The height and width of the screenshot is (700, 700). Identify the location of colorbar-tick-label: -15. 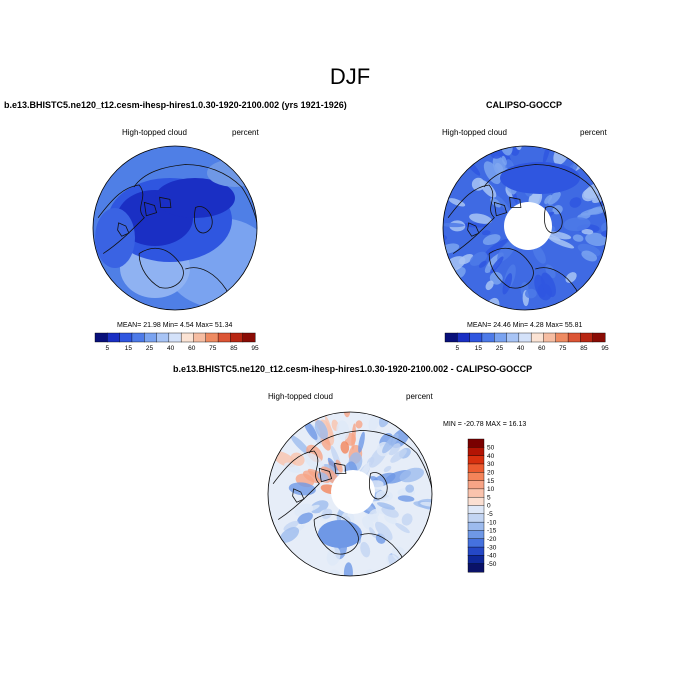
(492, 531).